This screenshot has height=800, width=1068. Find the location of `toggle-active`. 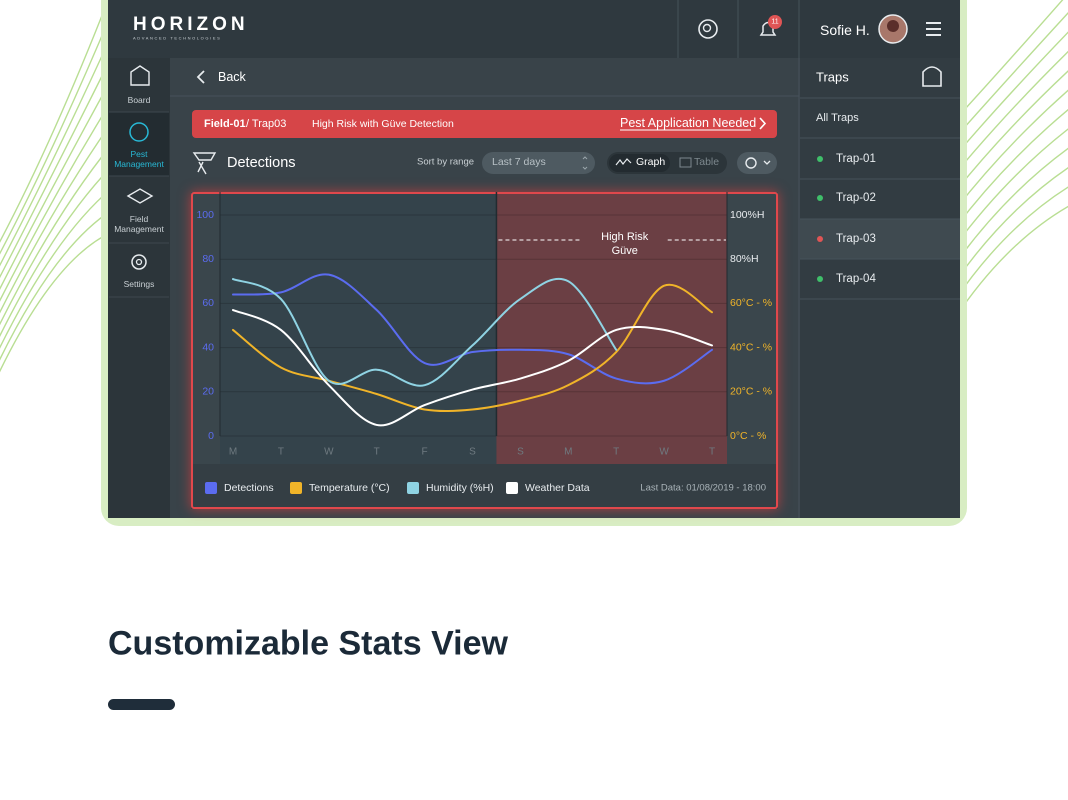

toggle-active is located at coordinates (639, 163).